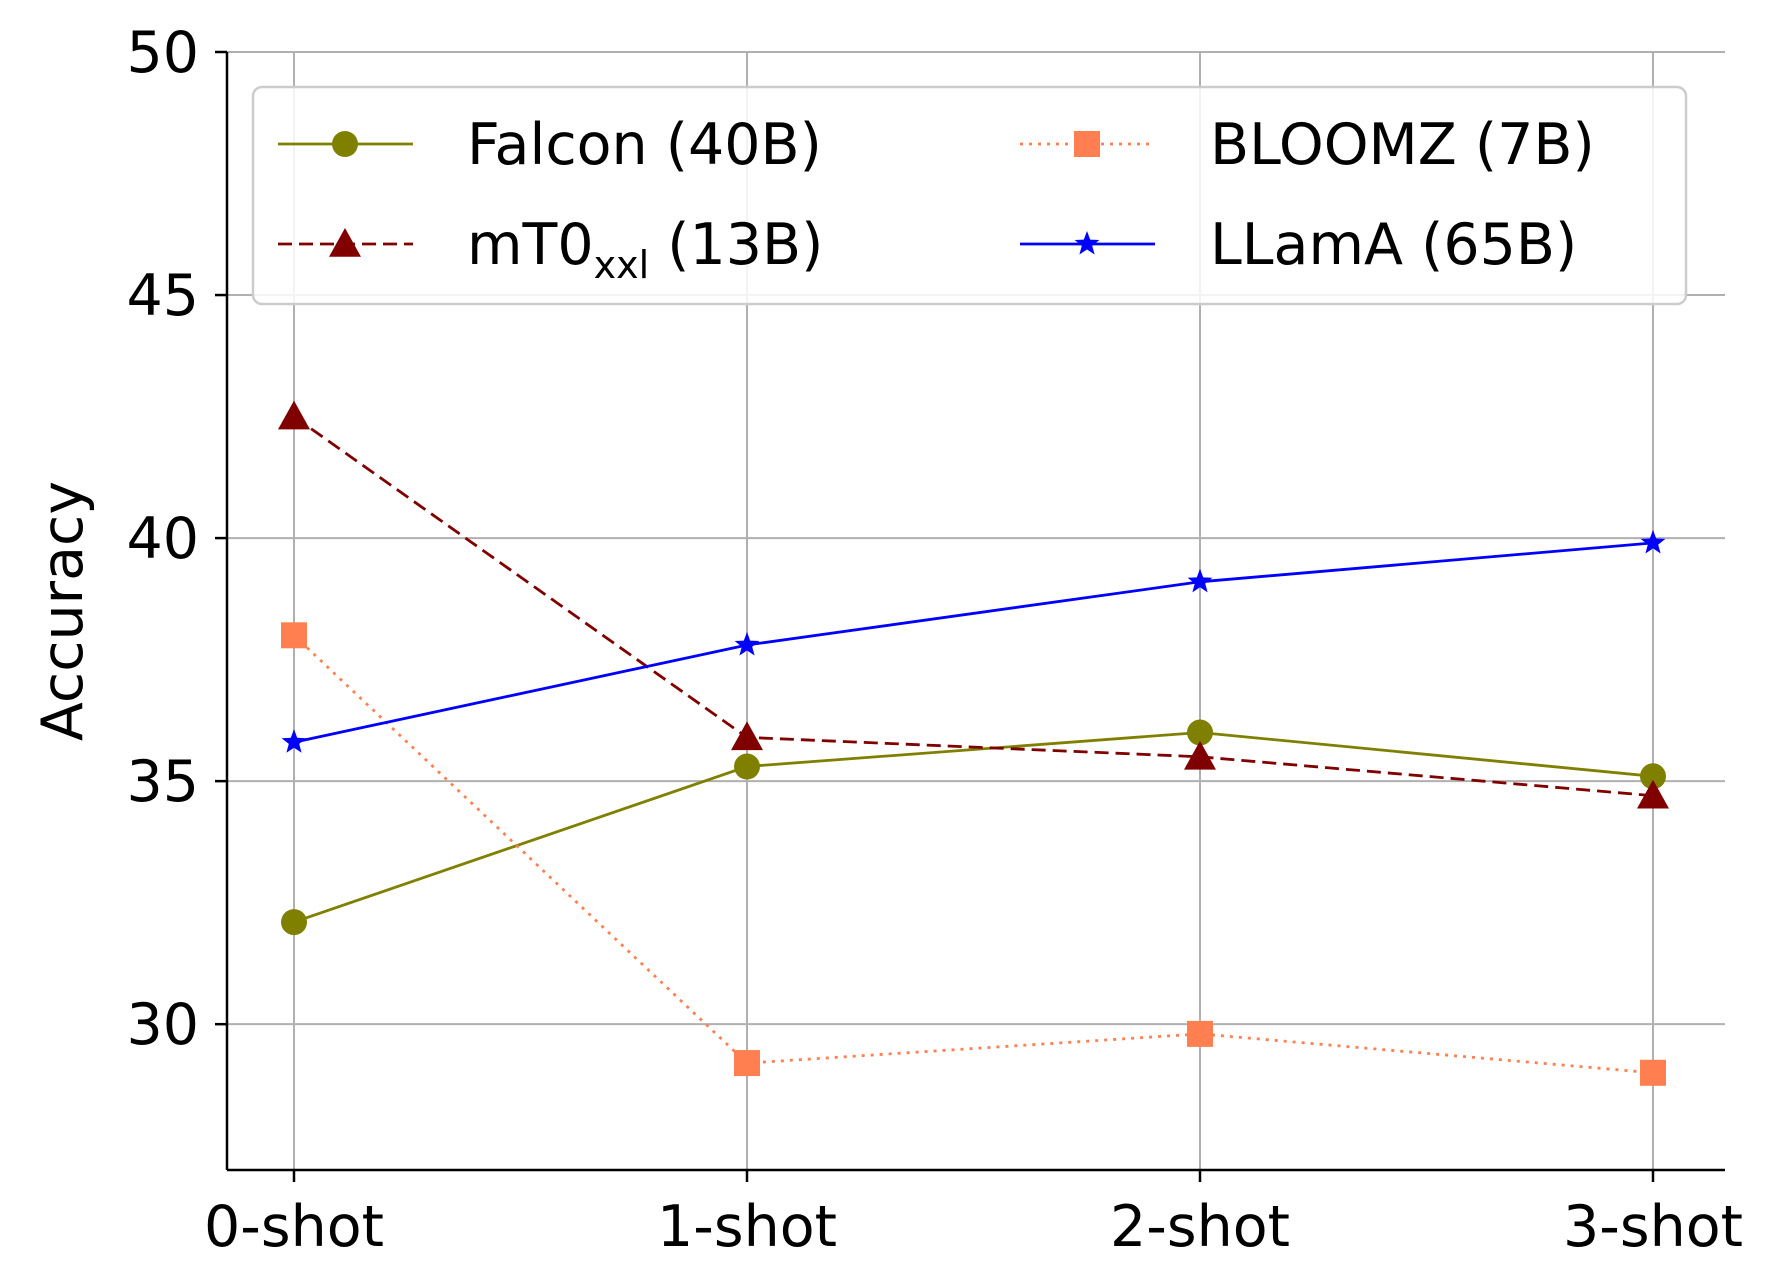 The width and height of the screenshot is (1780, 1286). I want to click on legend-entry-1: mT0xxl (13B), so click(550, 249).